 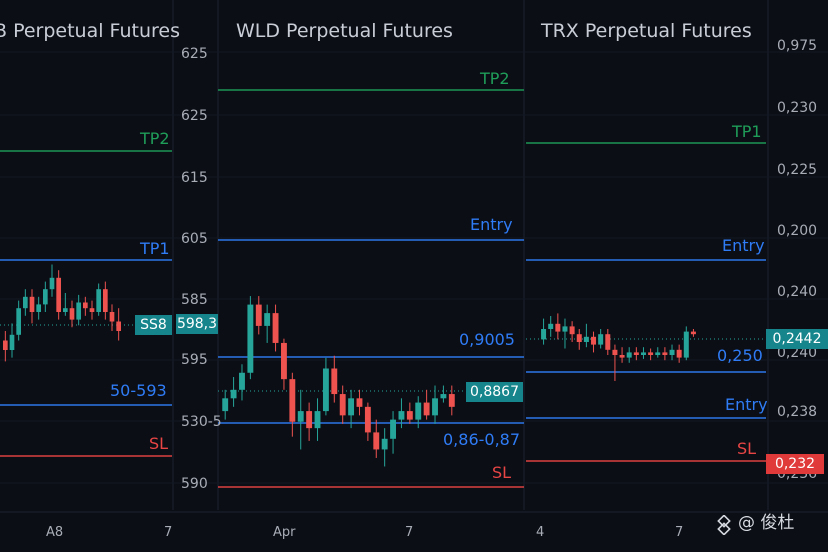 What do you see at coordinates (55, 532) in the screenshot?
I see `x-tick: A8` at bounding box center [55, 532].